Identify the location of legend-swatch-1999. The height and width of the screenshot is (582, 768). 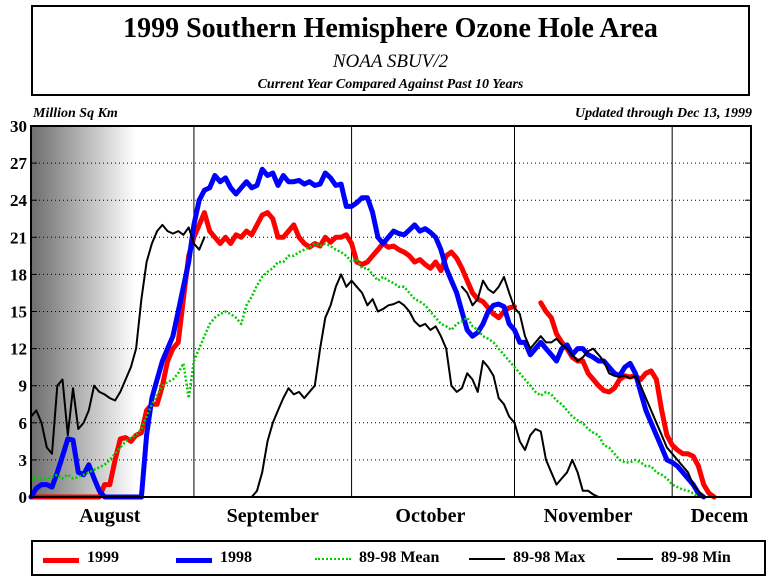
(61, 560).